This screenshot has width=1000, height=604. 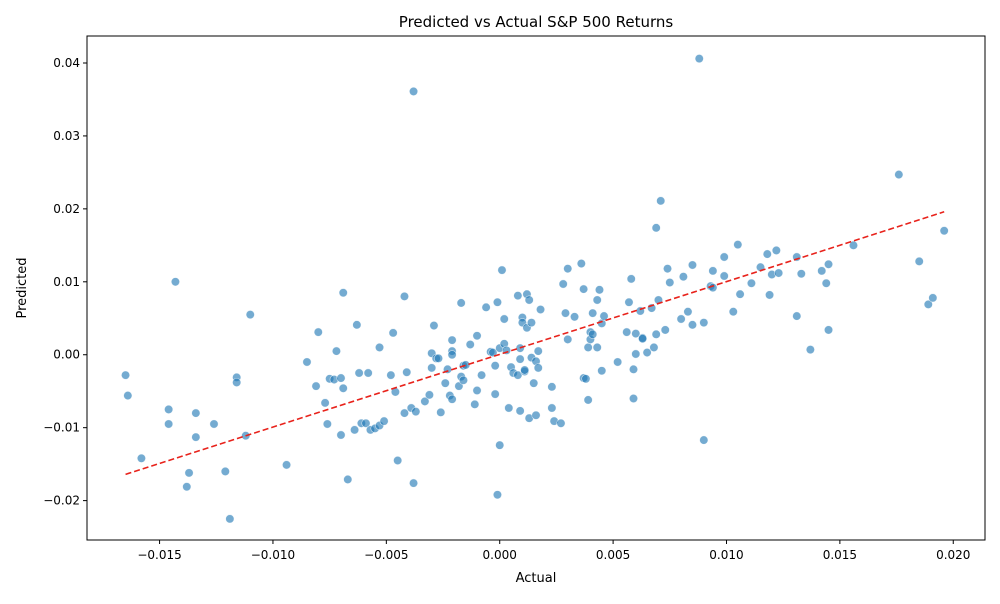 What do you see at coordinates (840, 555) in the screenshot?
I see `x-tick-label: 0.015` at bounding box center [840, 555].